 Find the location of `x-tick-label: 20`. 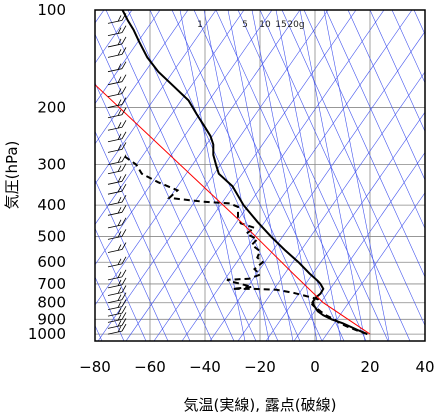

x-tick-label: 20 is located at coordinates (369, 367).